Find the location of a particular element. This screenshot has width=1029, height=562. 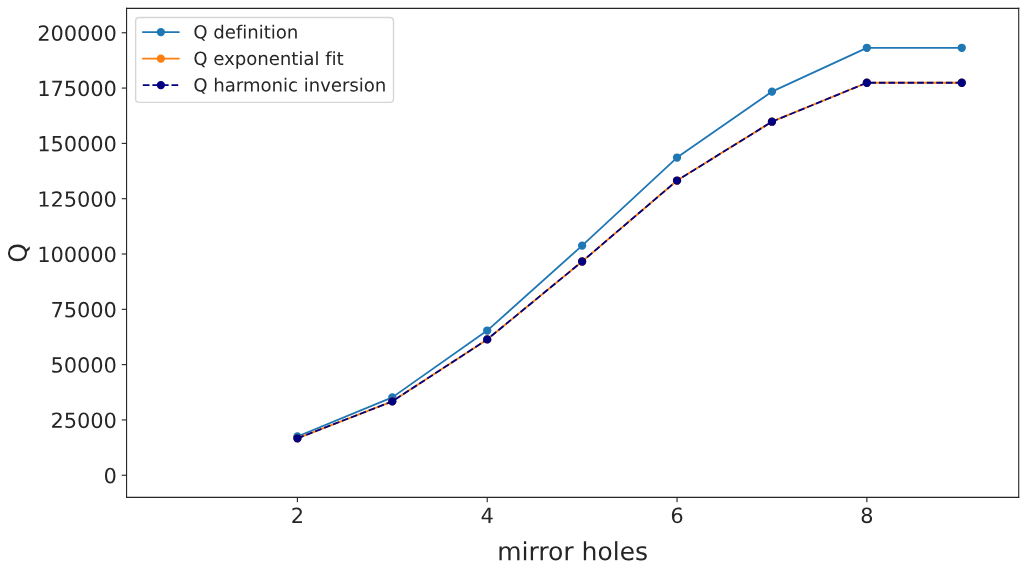

y-axis-title: Q is located at coordinates (19, 253).